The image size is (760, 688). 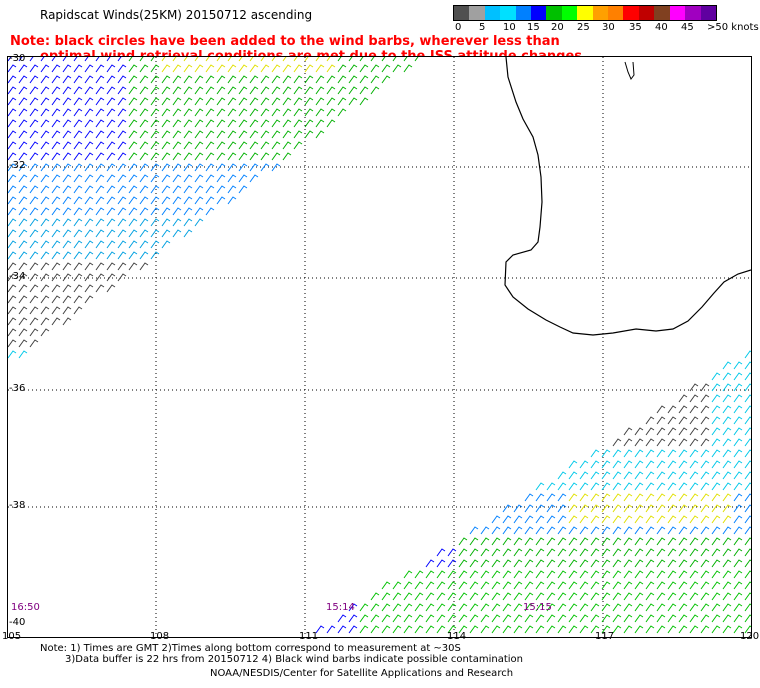 I want to click on legend-swatch, so click(x=569, y=13).